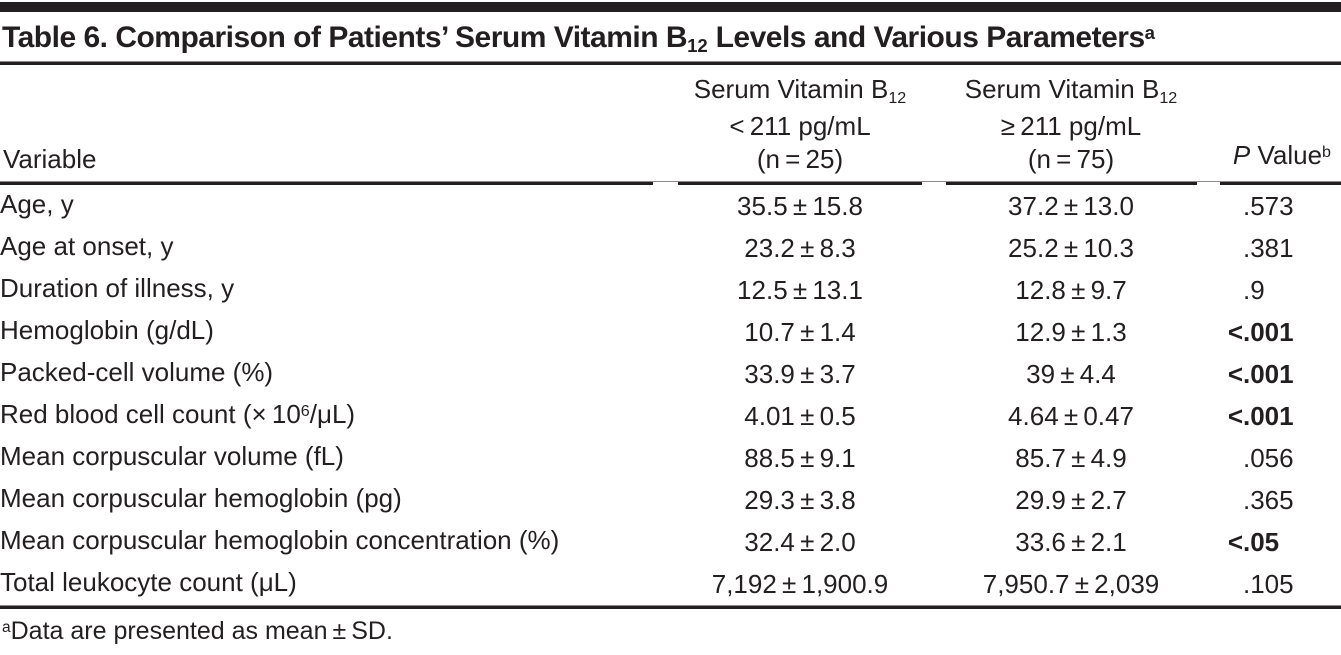  I want to click on footnote-a-marker: a, so click(6, 628).